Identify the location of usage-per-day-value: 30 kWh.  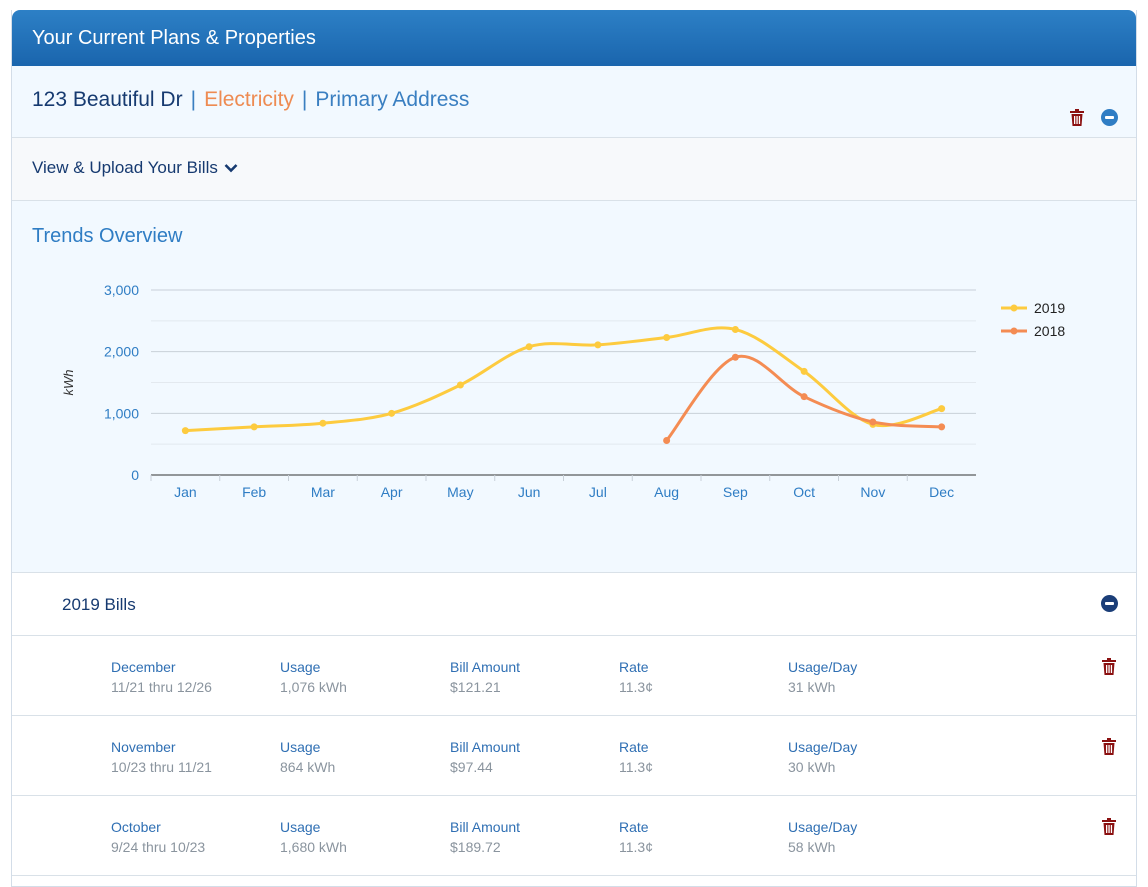
(812, 767).